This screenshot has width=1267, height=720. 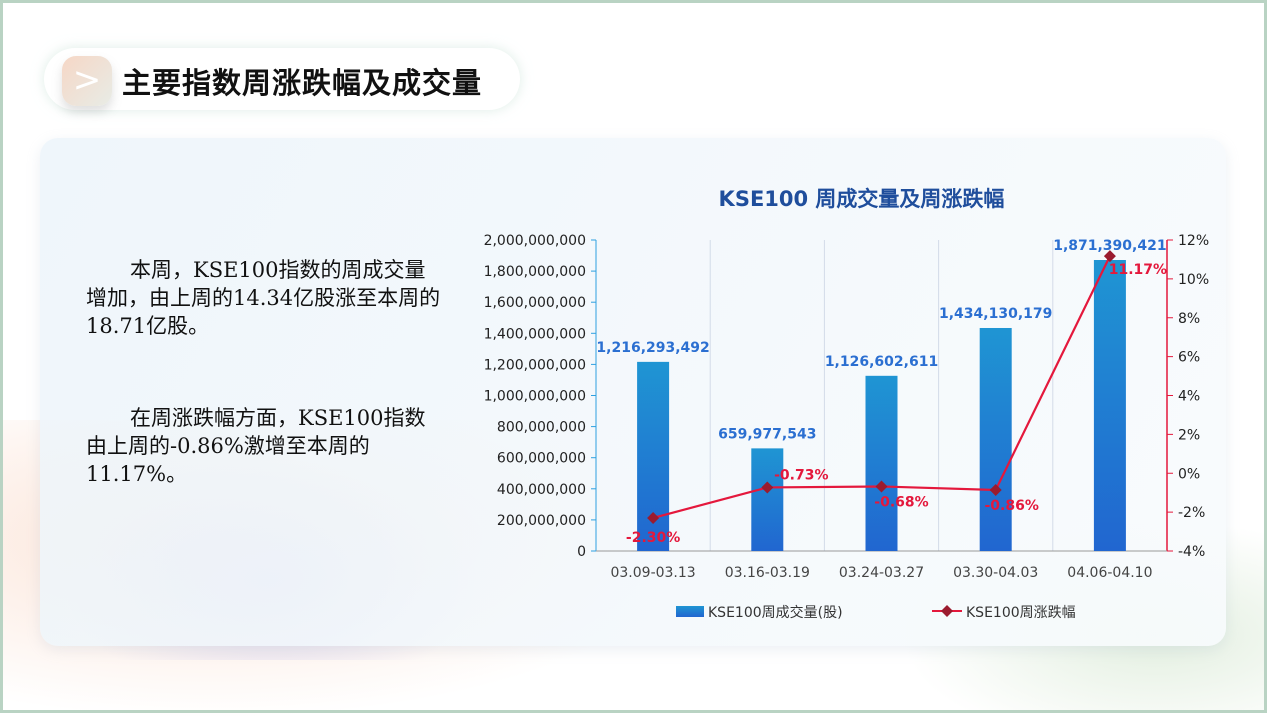 I want to click on line-data-label: 11.17%, so click(x=1138, y=270).